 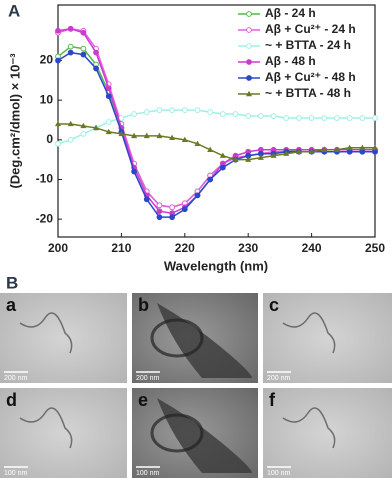 What do you see at coordinates (143, 400) in the screenshot?
I see `panel-label: e` at bounding box center [143, 400].